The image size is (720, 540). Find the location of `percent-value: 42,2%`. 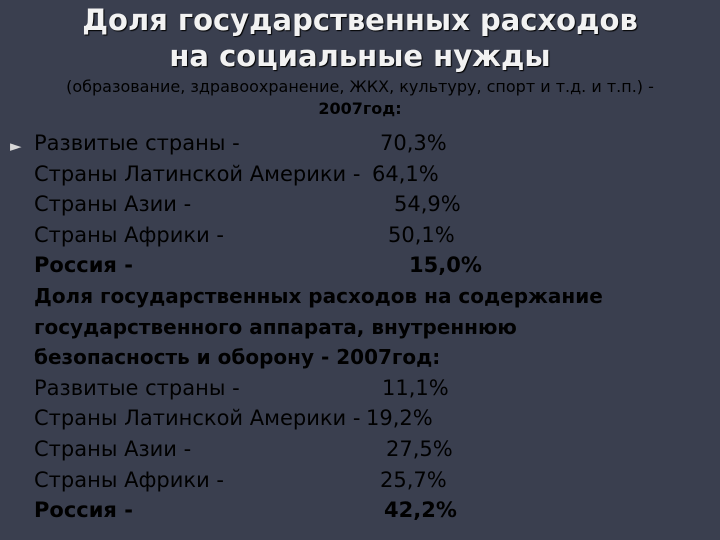

percent-value: 42,2% is located at coordinates (420, 510).